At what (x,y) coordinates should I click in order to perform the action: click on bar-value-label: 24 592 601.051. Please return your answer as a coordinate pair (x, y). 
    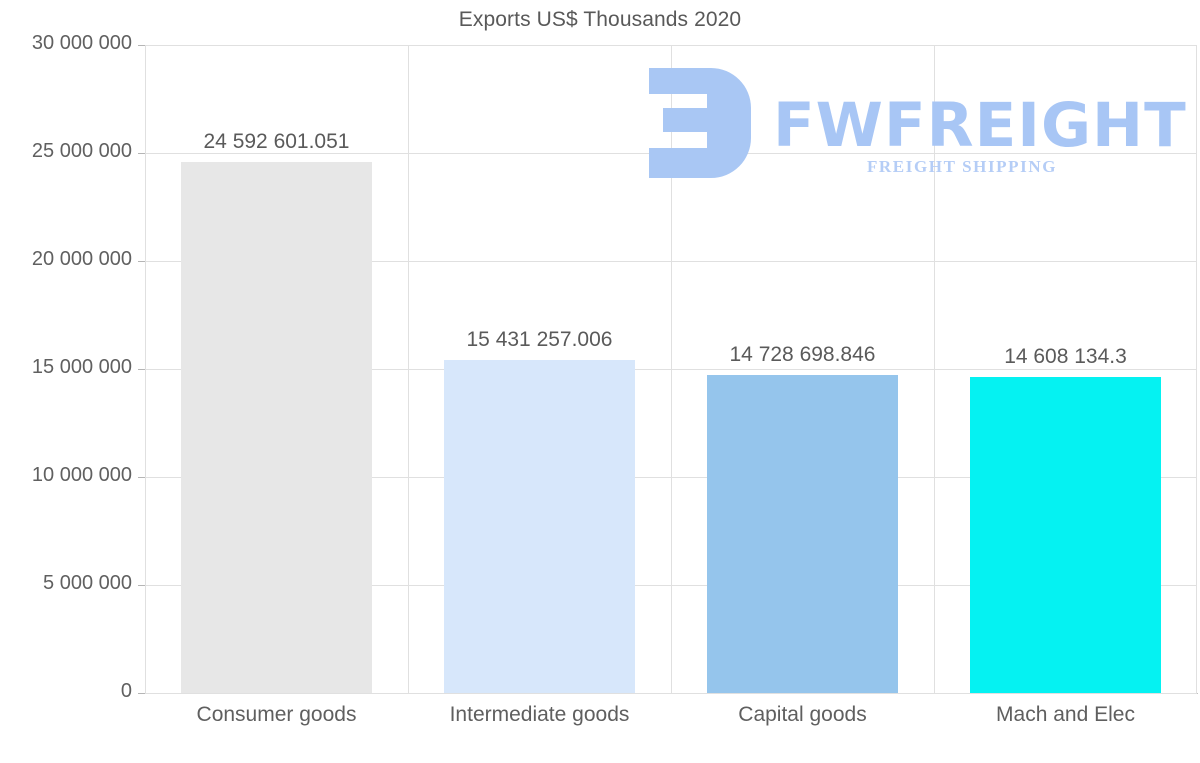
    Looking at the image, I should click on (276, 141).